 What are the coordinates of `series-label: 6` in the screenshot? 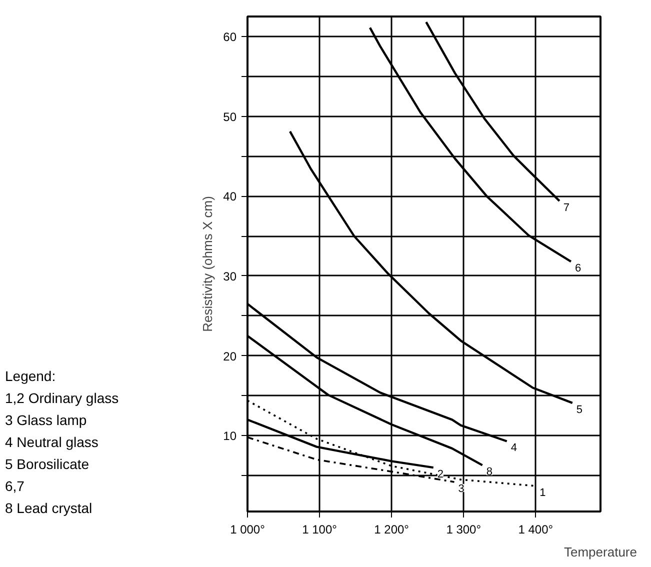 It's located at (578, 268).